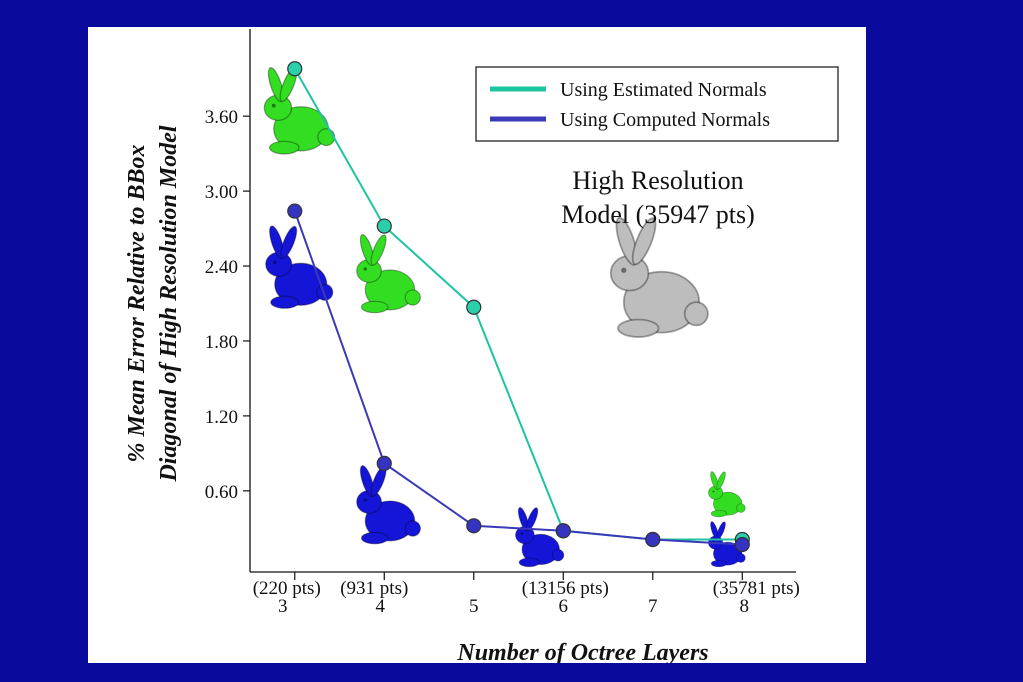  What do you see at coordinates (558, 555) in the screenshot?
I see `bunny-computed-6-tail` at bounding box center [558, 555].